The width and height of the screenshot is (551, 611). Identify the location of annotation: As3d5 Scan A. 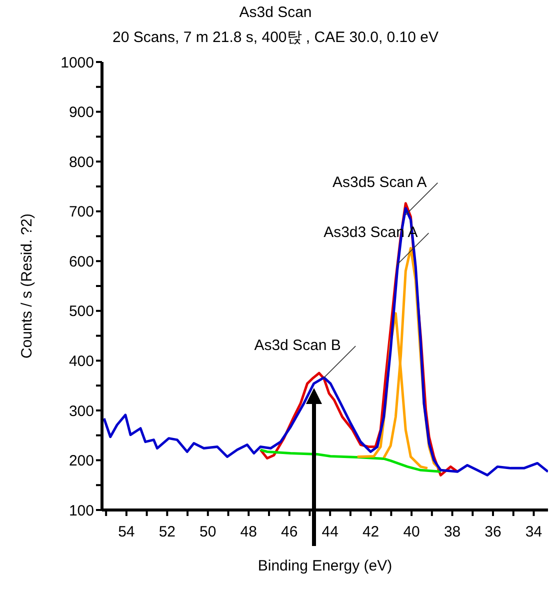
(379, 182).